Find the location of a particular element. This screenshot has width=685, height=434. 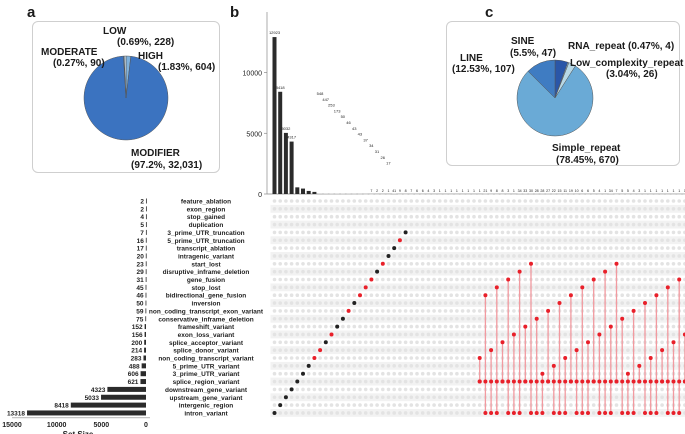

intersection-count-label: 7 is located at coordinates (617, 191).